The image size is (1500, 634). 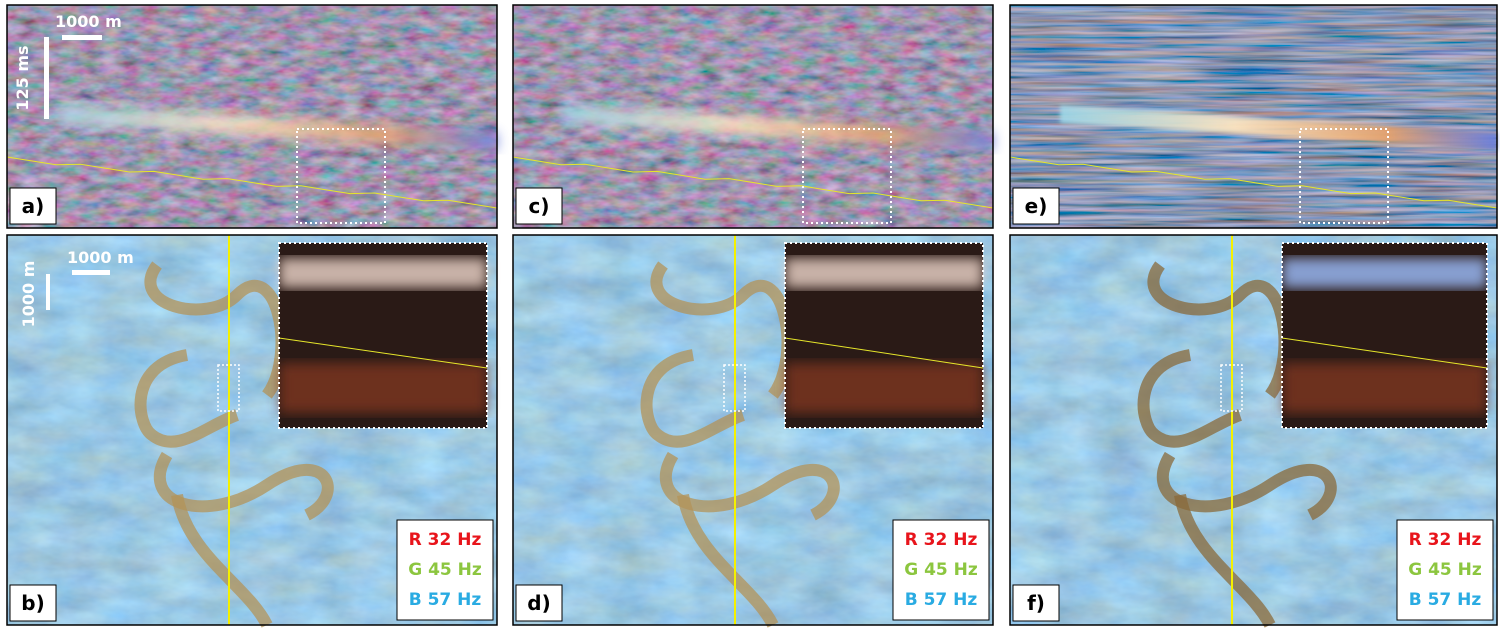 I want to click on panel-label: d), so click(x=538, y=603).